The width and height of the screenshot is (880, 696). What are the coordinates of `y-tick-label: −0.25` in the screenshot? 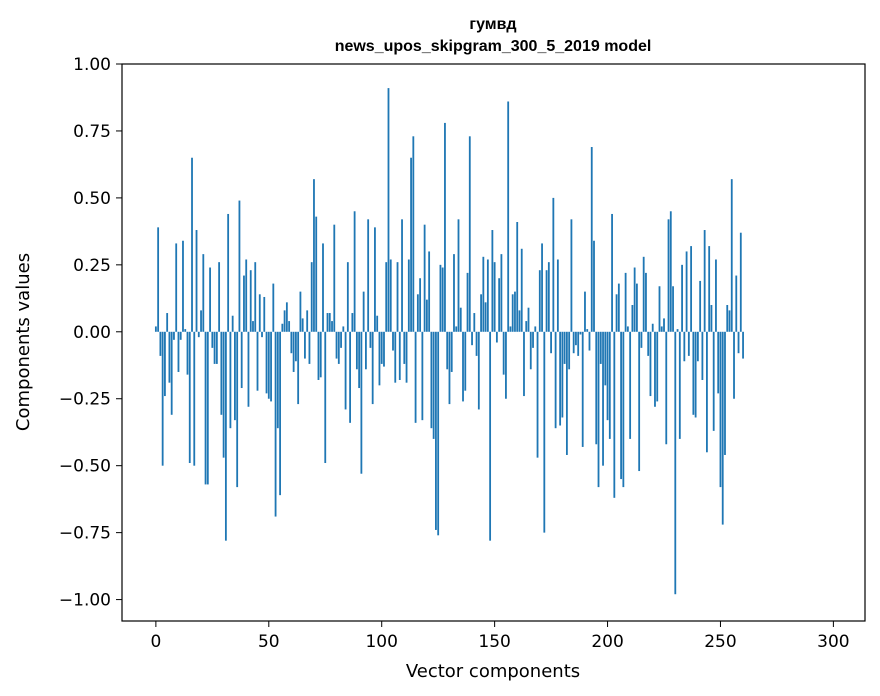 It's located at (85, 400).